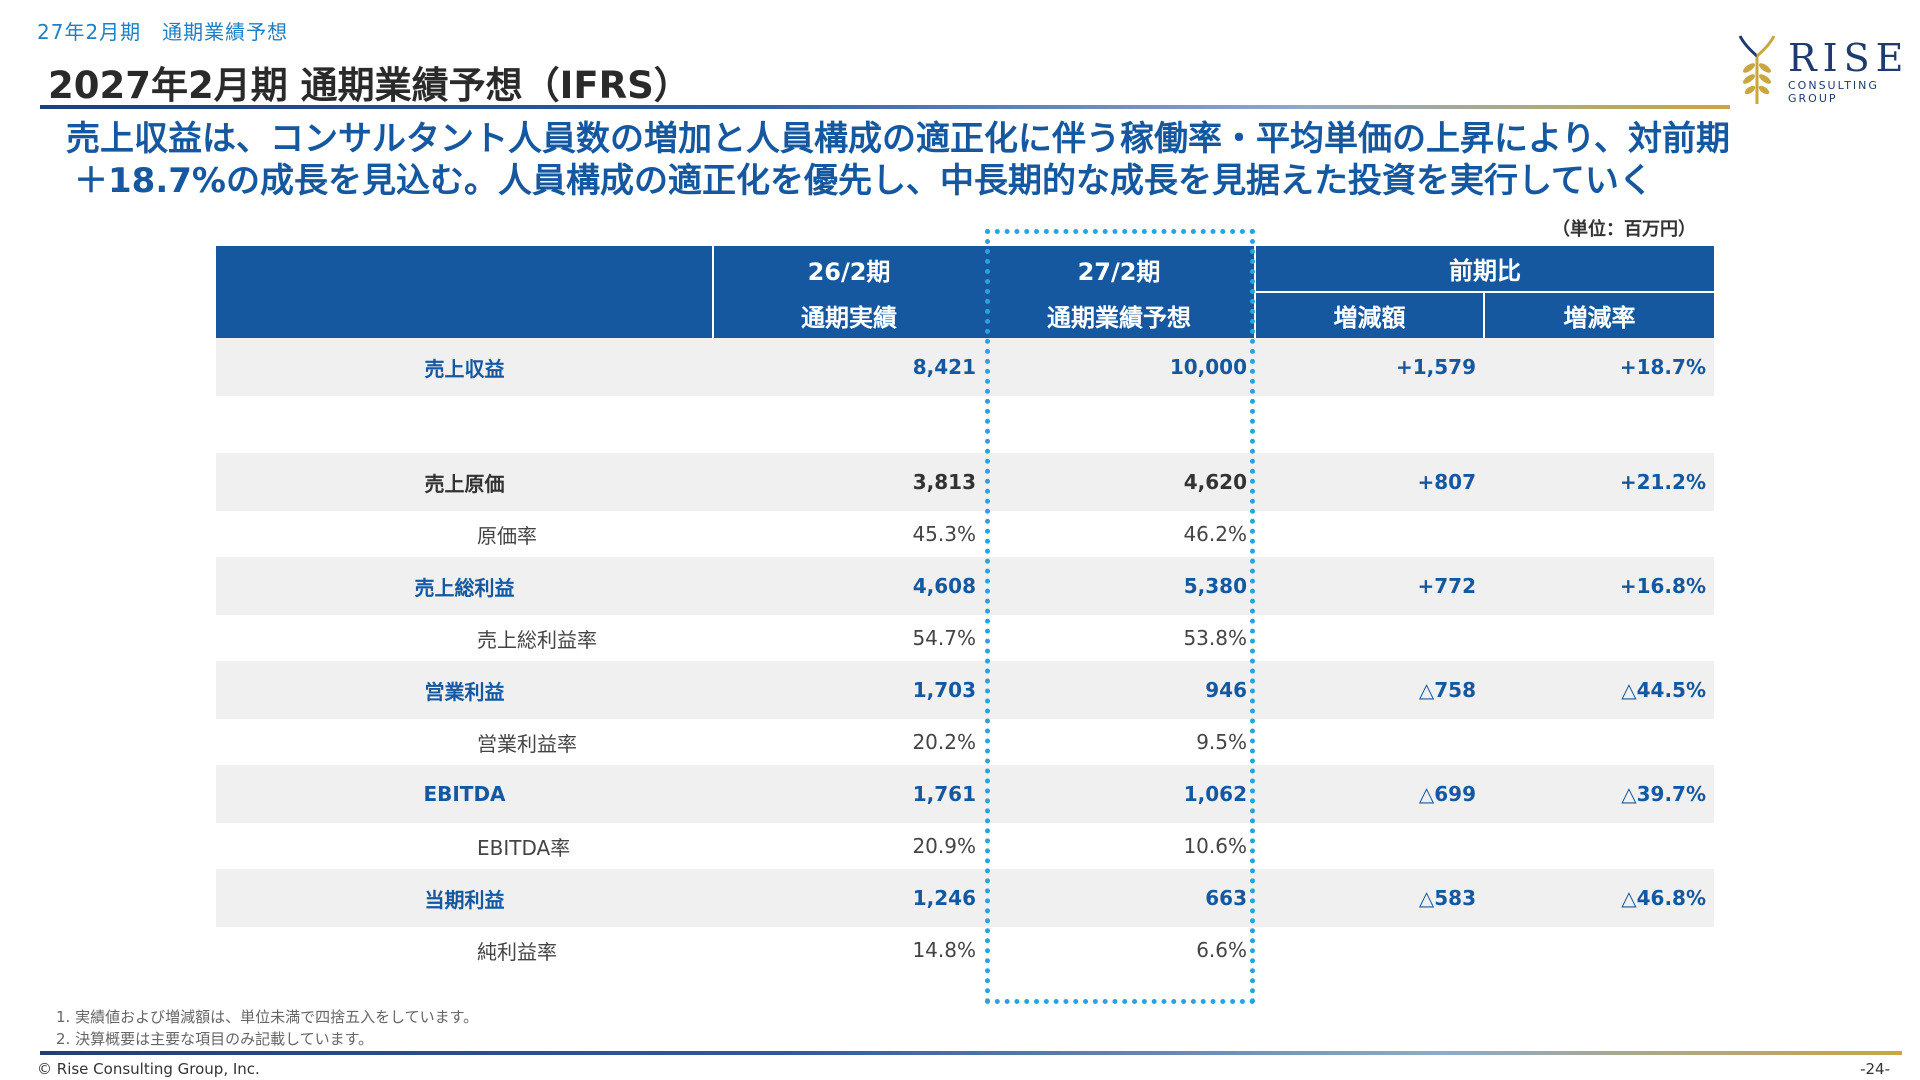  I want to click on fy27-value: 946, so click(1119, 690).